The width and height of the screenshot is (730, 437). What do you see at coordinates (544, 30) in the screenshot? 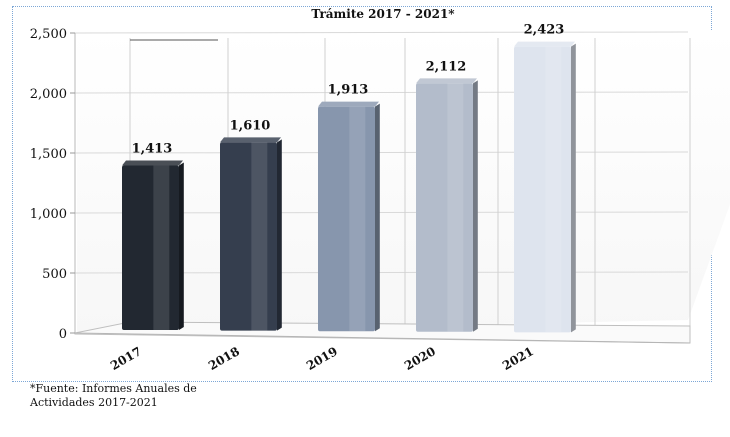
I see `data-label: 2,423` at bounding box center [544, 30].